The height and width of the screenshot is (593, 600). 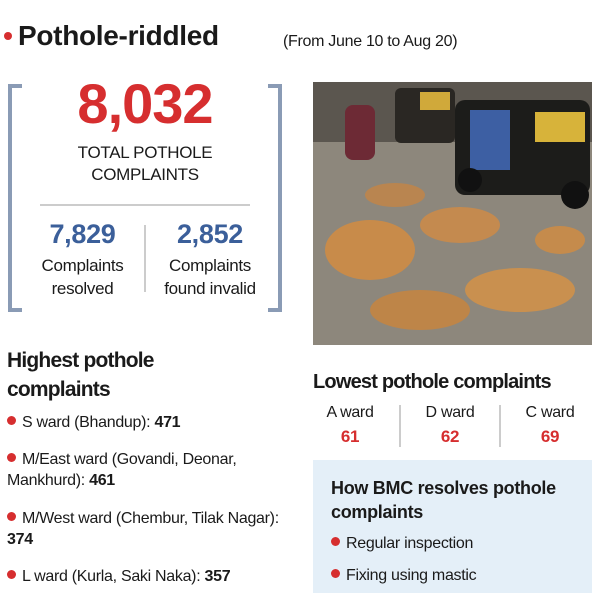 What do you see at coordinates (145, 163) in the screenshot?
I see `total-label: TOTAL POTHOLE COMPLAINTS` at bounding box center [145, 163].